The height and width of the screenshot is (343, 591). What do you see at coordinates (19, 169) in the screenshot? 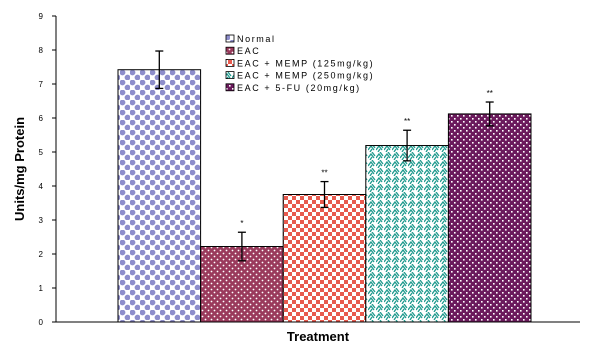
I see `y-axis-title: Units/mg Protein` at bounding box center [19, 169].